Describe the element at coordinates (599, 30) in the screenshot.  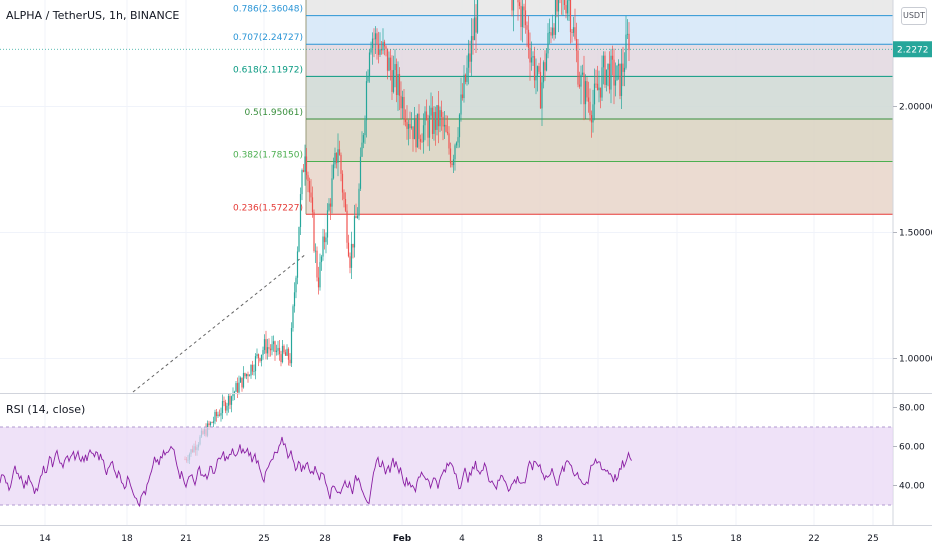
I see `fib-zone` at that location.